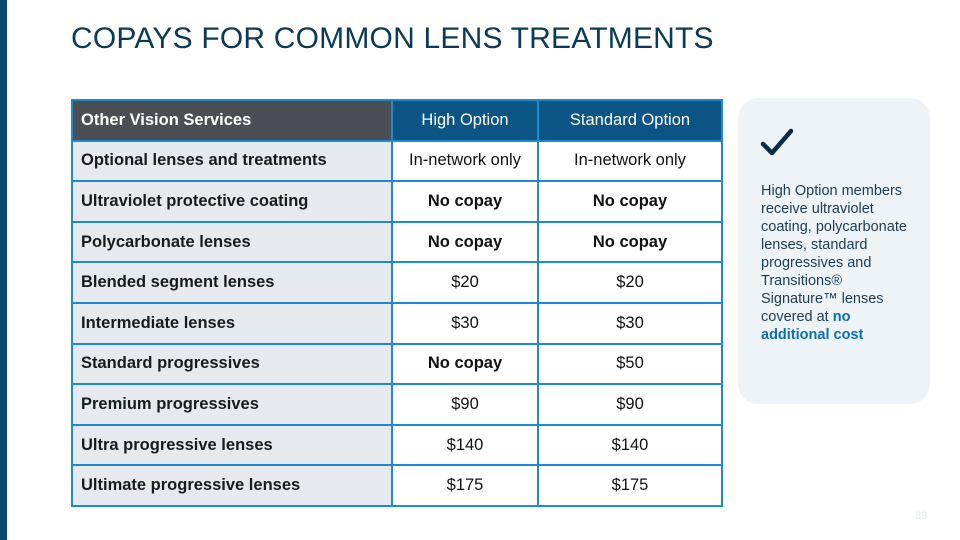 The width and height of the screenshot is (960, 540). I want to click on row-label: Blended segment lenses, so click(232, 282).